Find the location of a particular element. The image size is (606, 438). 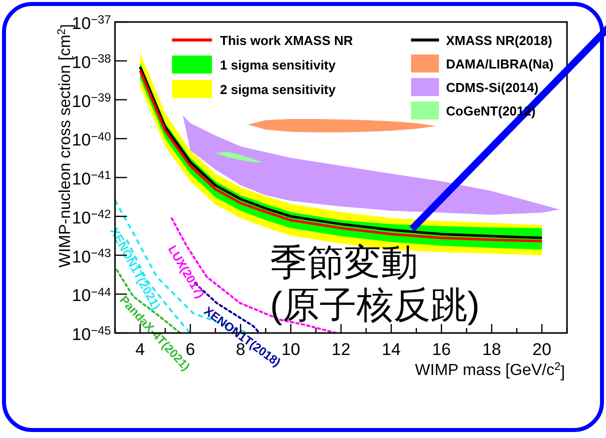

x-tick-label: 14 is located at coordinates (391, 349).